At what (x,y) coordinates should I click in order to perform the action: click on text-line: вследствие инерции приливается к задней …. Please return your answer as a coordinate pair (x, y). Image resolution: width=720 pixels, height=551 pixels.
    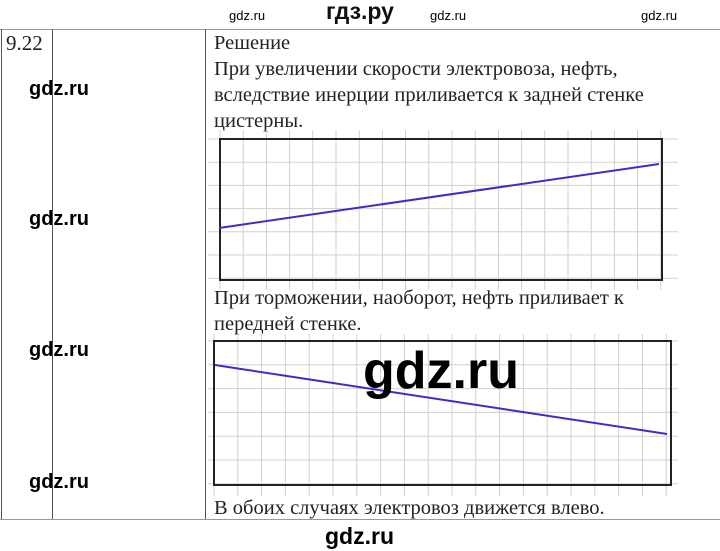
    Looking at the image, I should click on (429, 95).